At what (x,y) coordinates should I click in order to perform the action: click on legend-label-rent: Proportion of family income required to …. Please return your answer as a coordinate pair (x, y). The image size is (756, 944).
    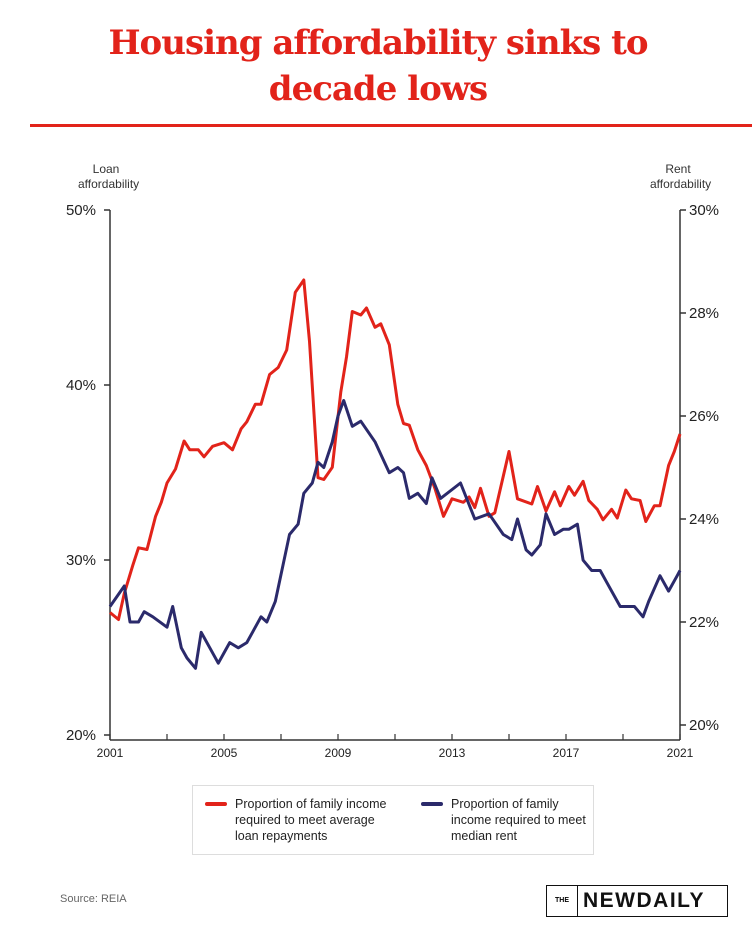
    Looking at the image, I should click on (518, 820).